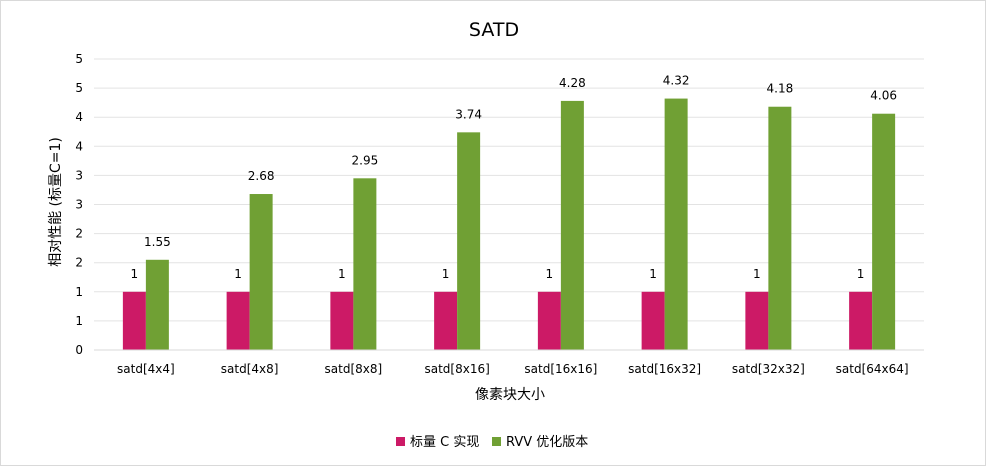 The image size is (986, 466). I want to click on x-category-label: satd[8x8], so click(354, 369).